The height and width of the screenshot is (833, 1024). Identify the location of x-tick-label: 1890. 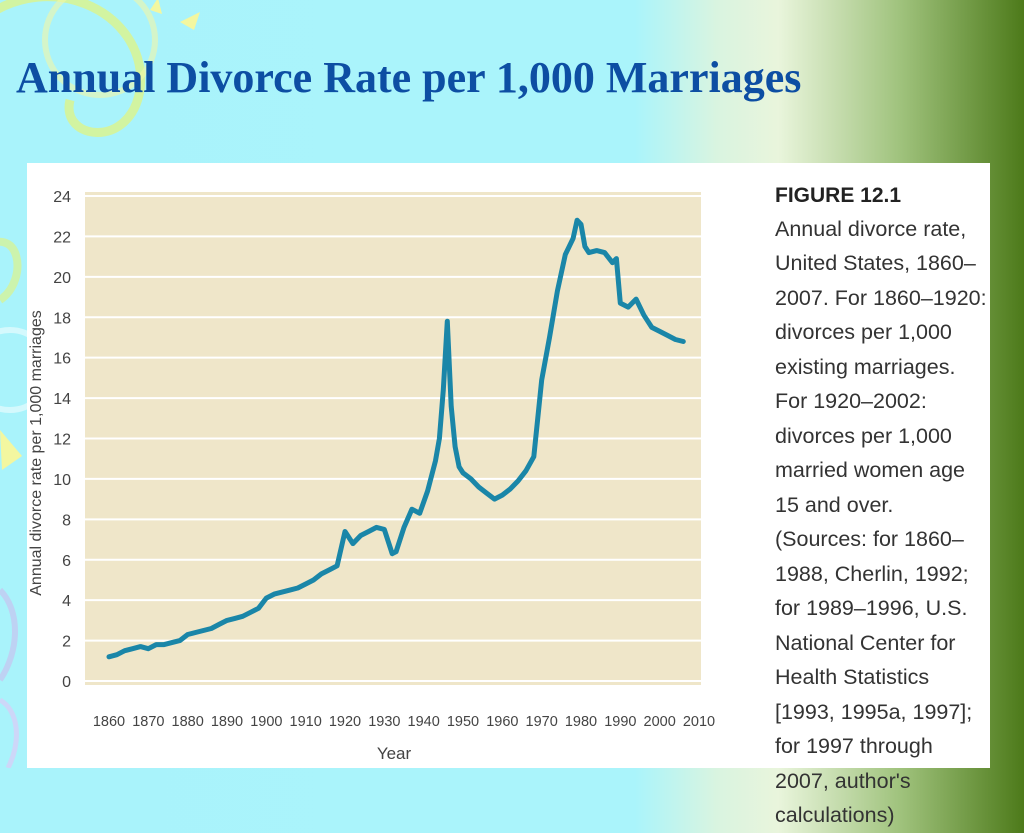
(227, 722).